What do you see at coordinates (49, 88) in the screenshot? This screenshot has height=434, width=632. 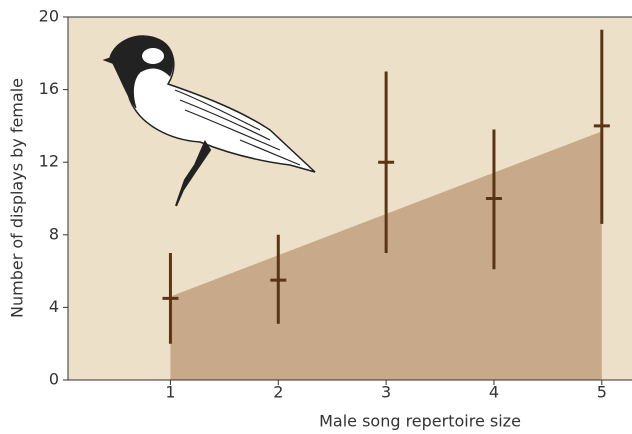 I see `y-tick-label: 16` at bounding box center [49, 88].